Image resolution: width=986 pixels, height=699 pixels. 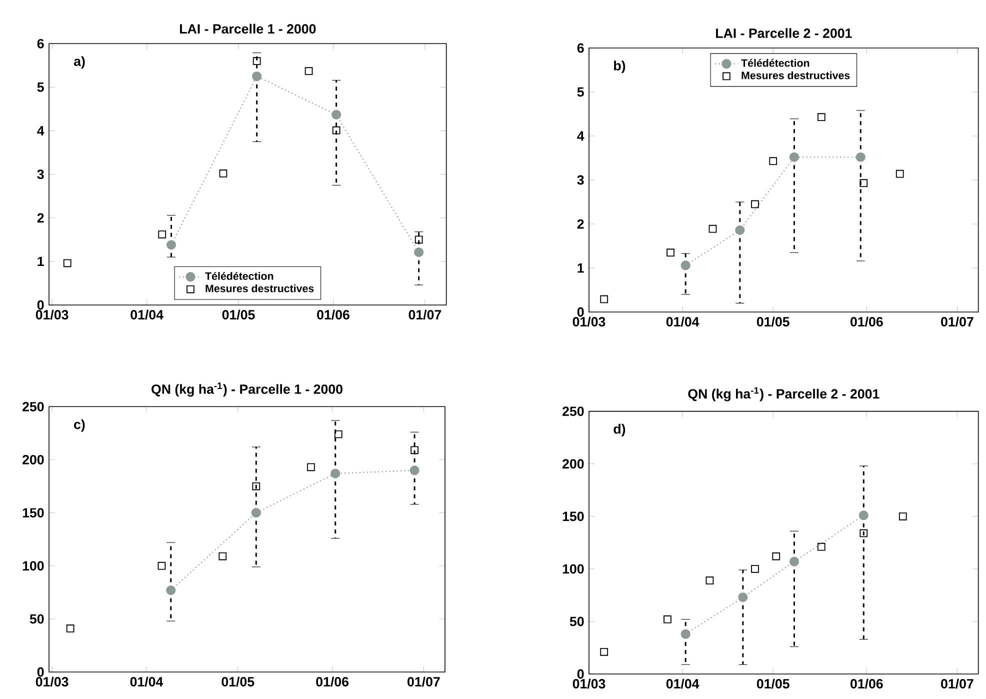 I want to click on annotation: a), so click(x=79, y=62).